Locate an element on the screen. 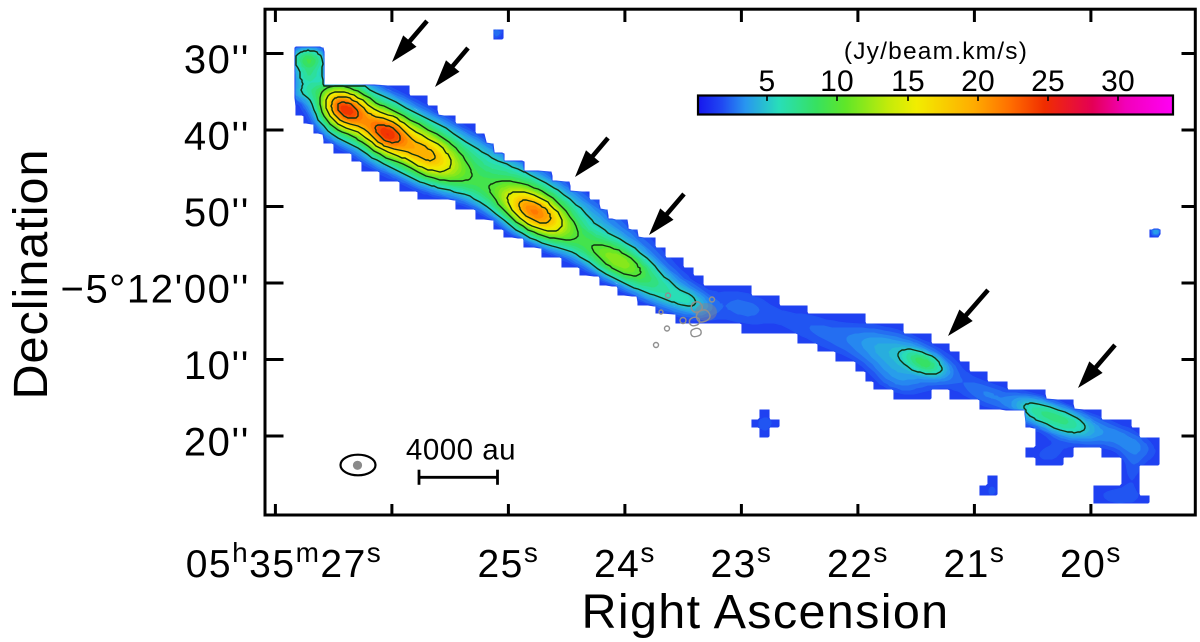 This screenshot has width=1200, height=642. svg-text: (Jy/beam.km/s) is located at coordinates (936, 51).